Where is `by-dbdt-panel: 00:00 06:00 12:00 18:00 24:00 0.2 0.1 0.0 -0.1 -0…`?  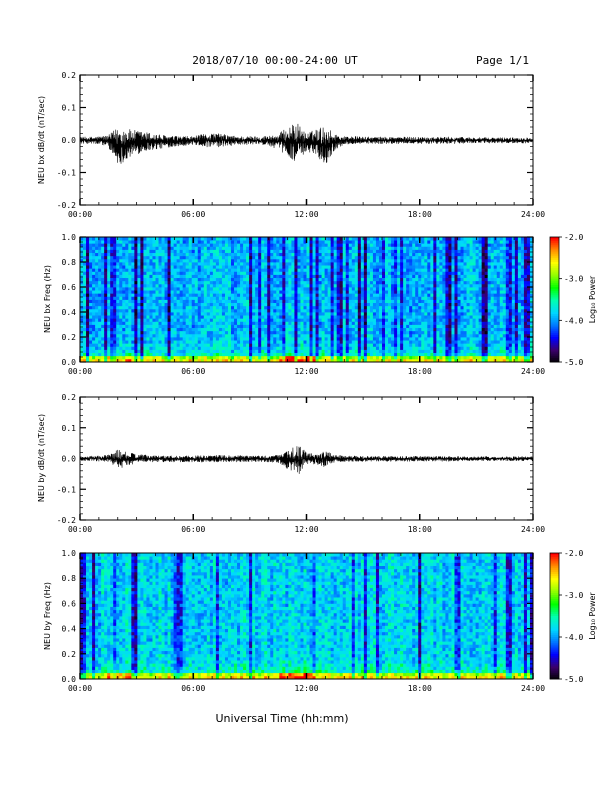
by-dbdt-panel: 00:00 06:00 12:00 18:00 24:00 0.2 0.1 0.0 -0.1 -0… is located at coordinates (291, 463).